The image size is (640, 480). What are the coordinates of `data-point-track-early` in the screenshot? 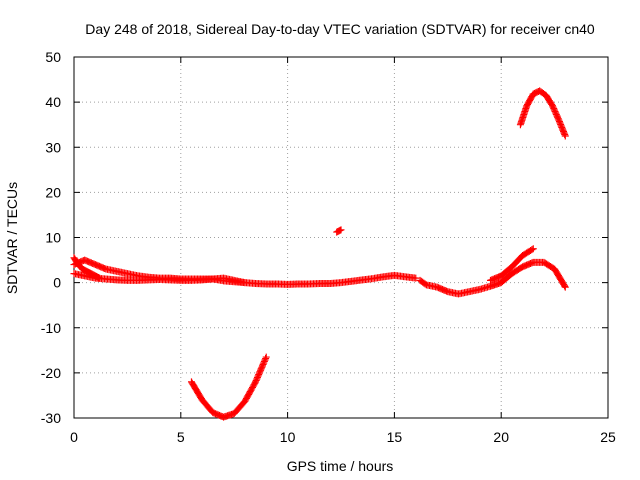 It's located at (100, 278).